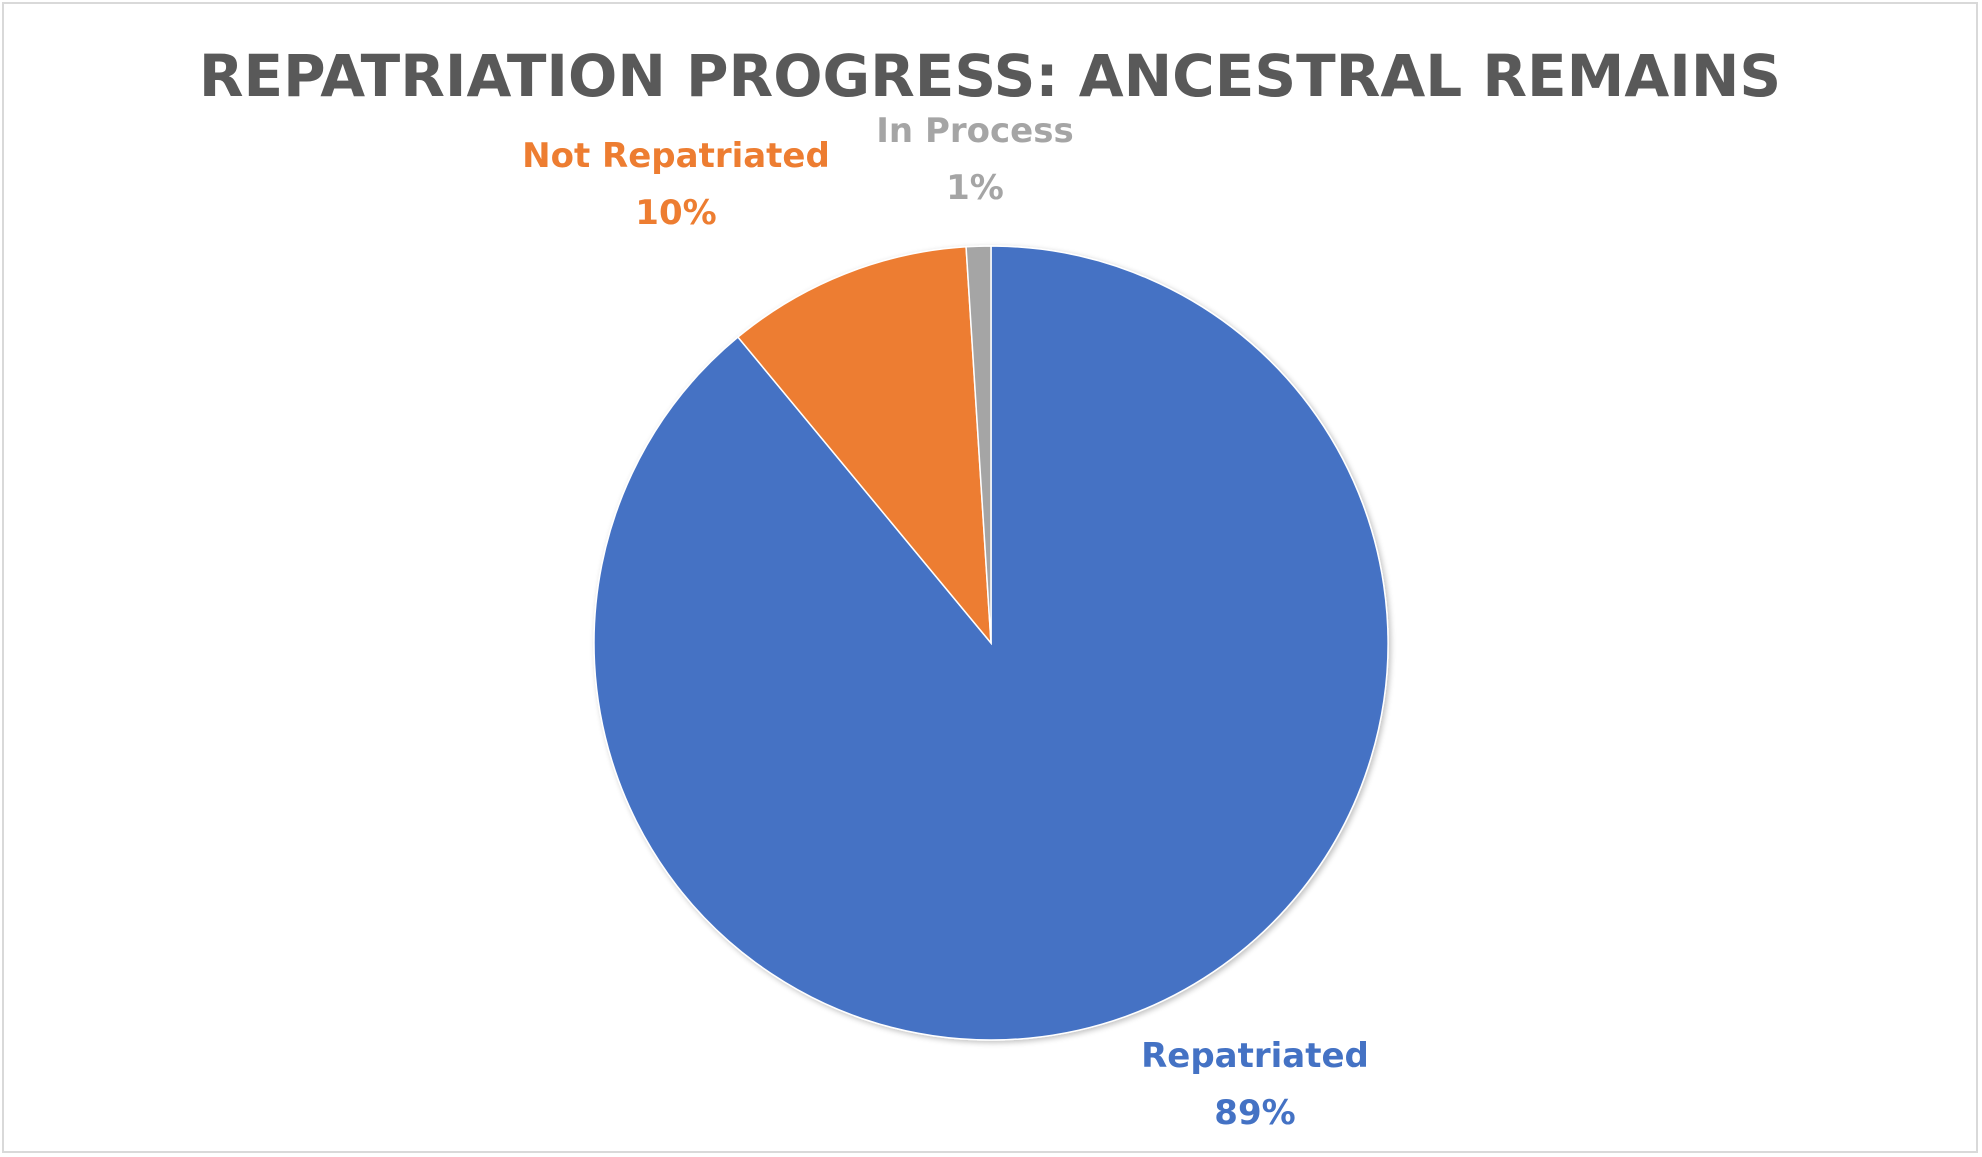 The image size is (1982, 1157). What do you see at coordinates (675, 213) in the screenshot?
I see `data-label-value: 10%` at bounding box center [675, 213].